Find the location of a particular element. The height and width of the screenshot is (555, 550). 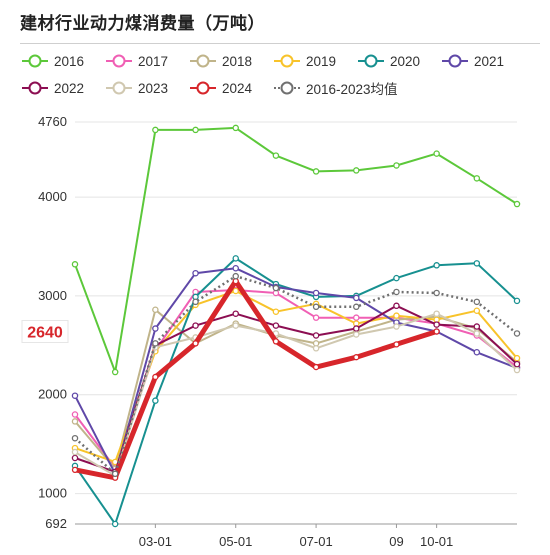

legend-item-2022: 2022 is located at coordinates (53, 88).